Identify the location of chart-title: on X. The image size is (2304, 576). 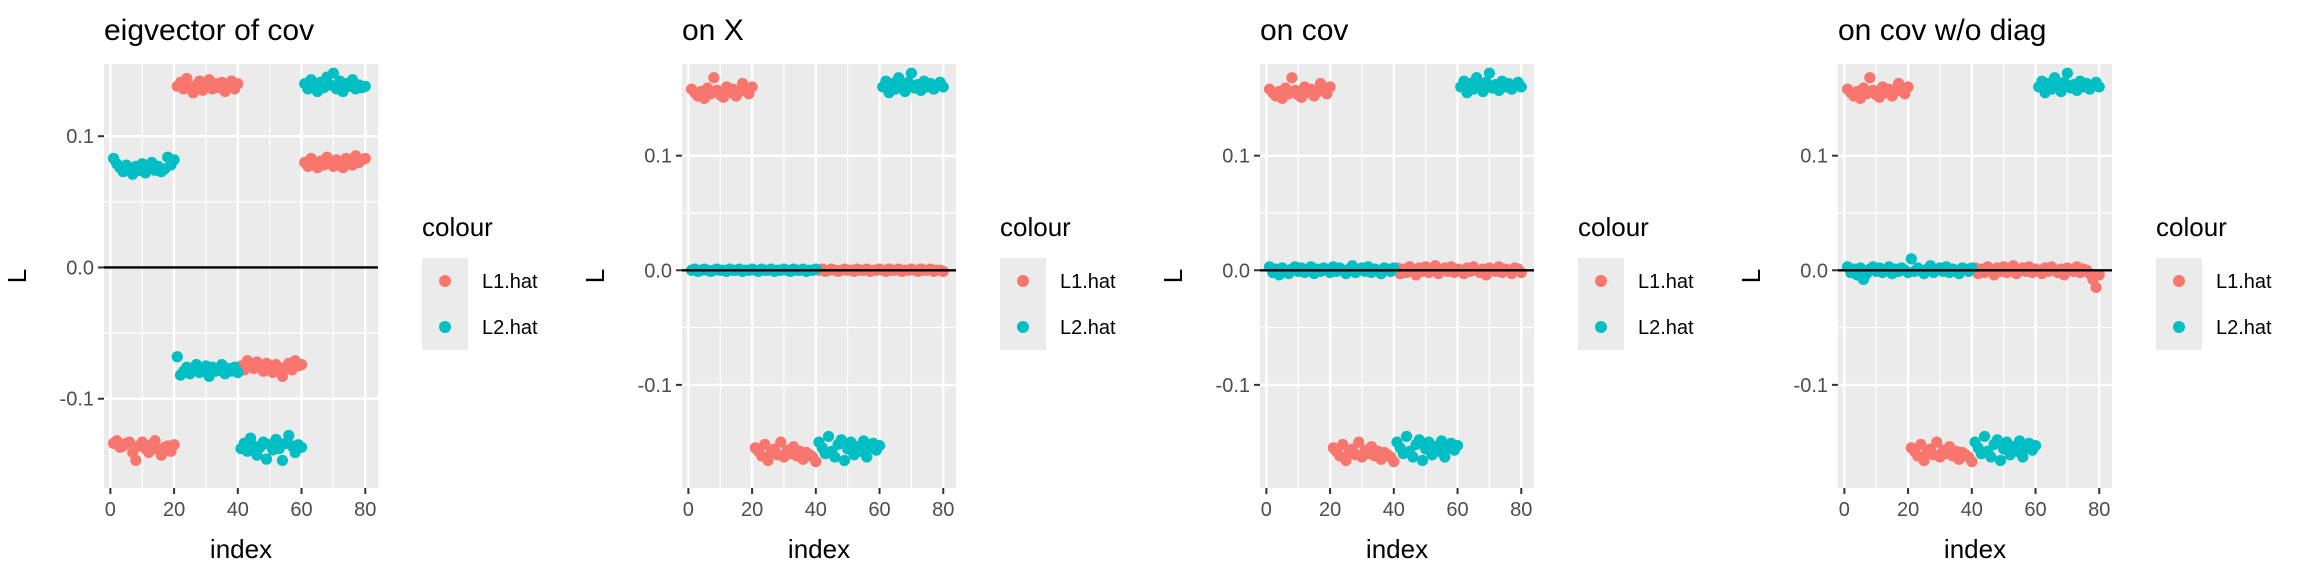
(713, 30).